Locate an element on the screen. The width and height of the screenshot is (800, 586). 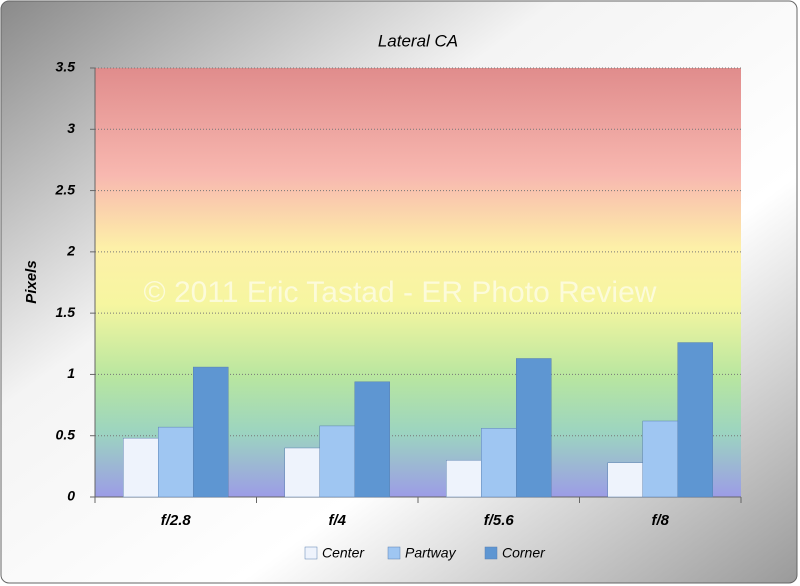
legend-label: Corner is located at coordinates (524, 553).